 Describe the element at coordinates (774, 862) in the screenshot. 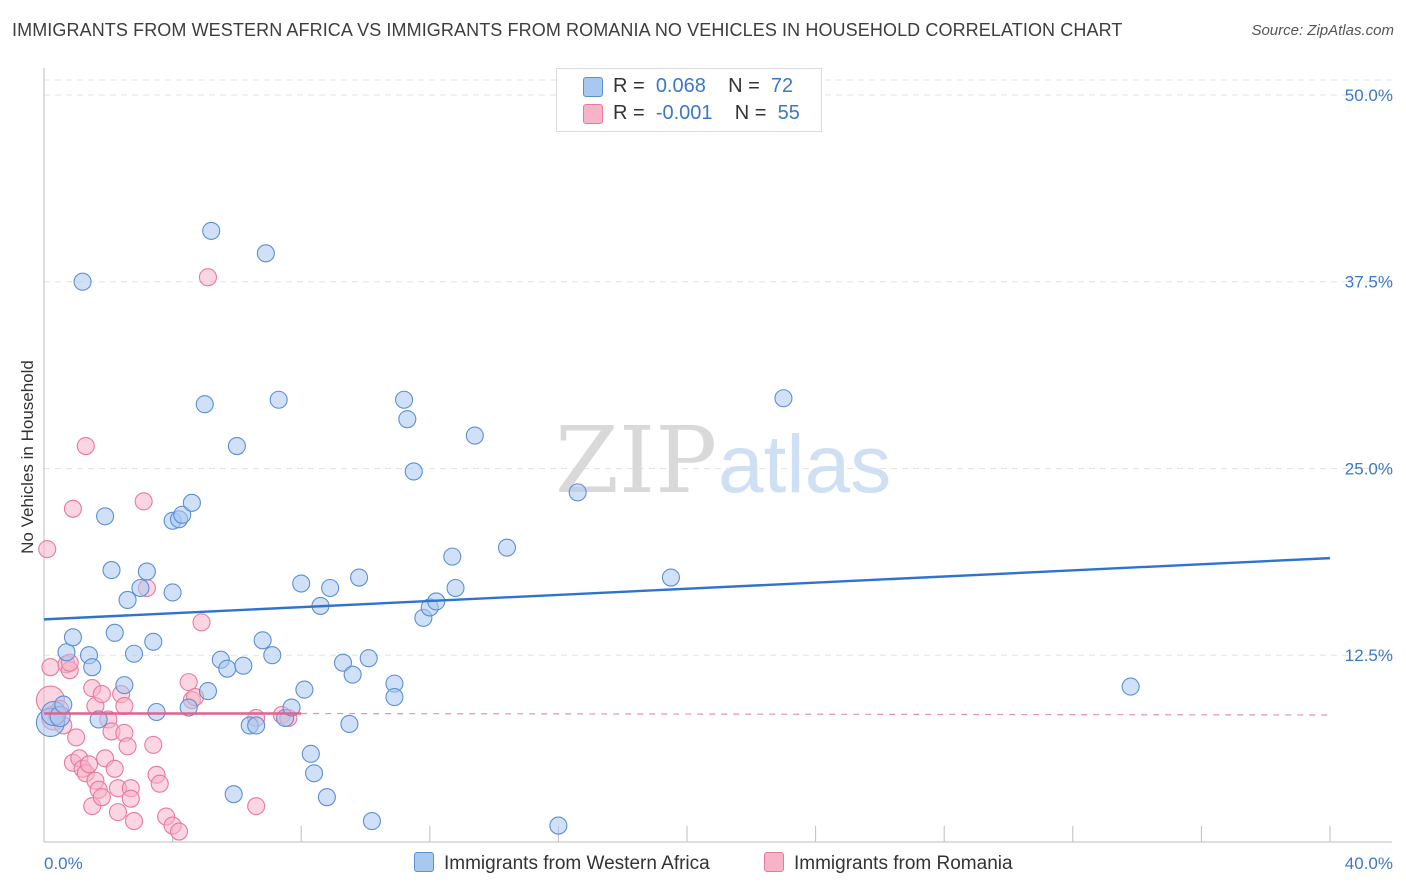

I see `bottom-legend-swatch-pink` at that location.